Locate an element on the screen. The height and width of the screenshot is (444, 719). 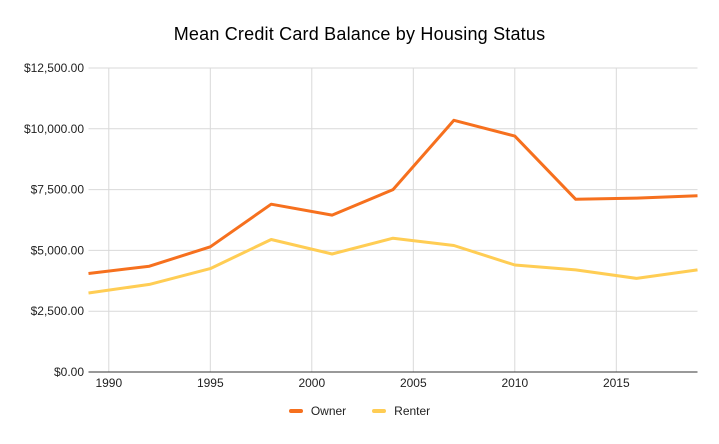
x-tick-label: 2005 is located at coordinates (413, 383).